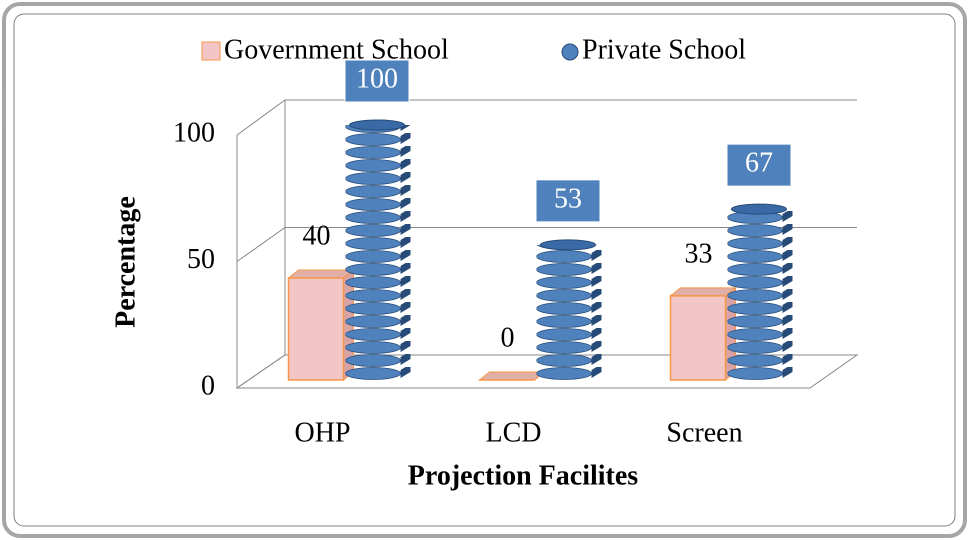 The height and width of the screenshot is (540, 969). What do you see at coordinates (194, 132) in the screenshot?
I see `y-tick-label: 100` at bounding box center [194, 132].